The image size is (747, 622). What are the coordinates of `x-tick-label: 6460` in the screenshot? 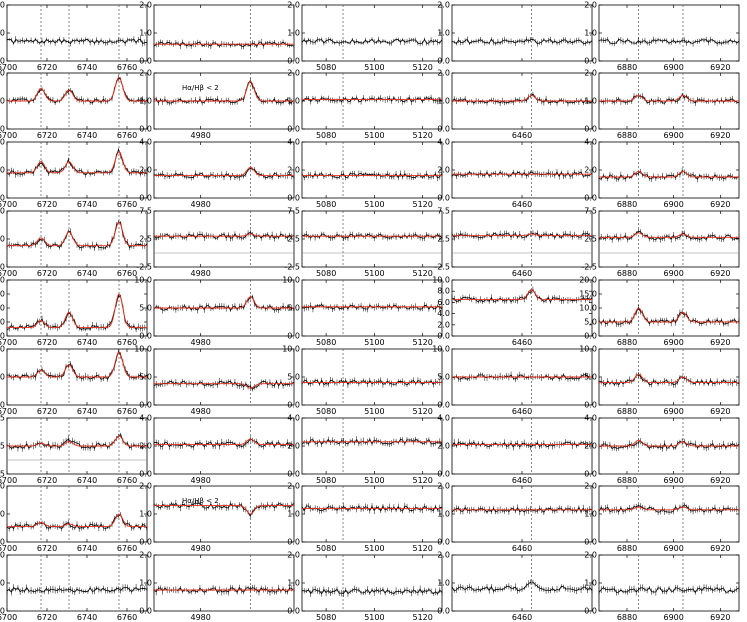 It's located at (522, 273).